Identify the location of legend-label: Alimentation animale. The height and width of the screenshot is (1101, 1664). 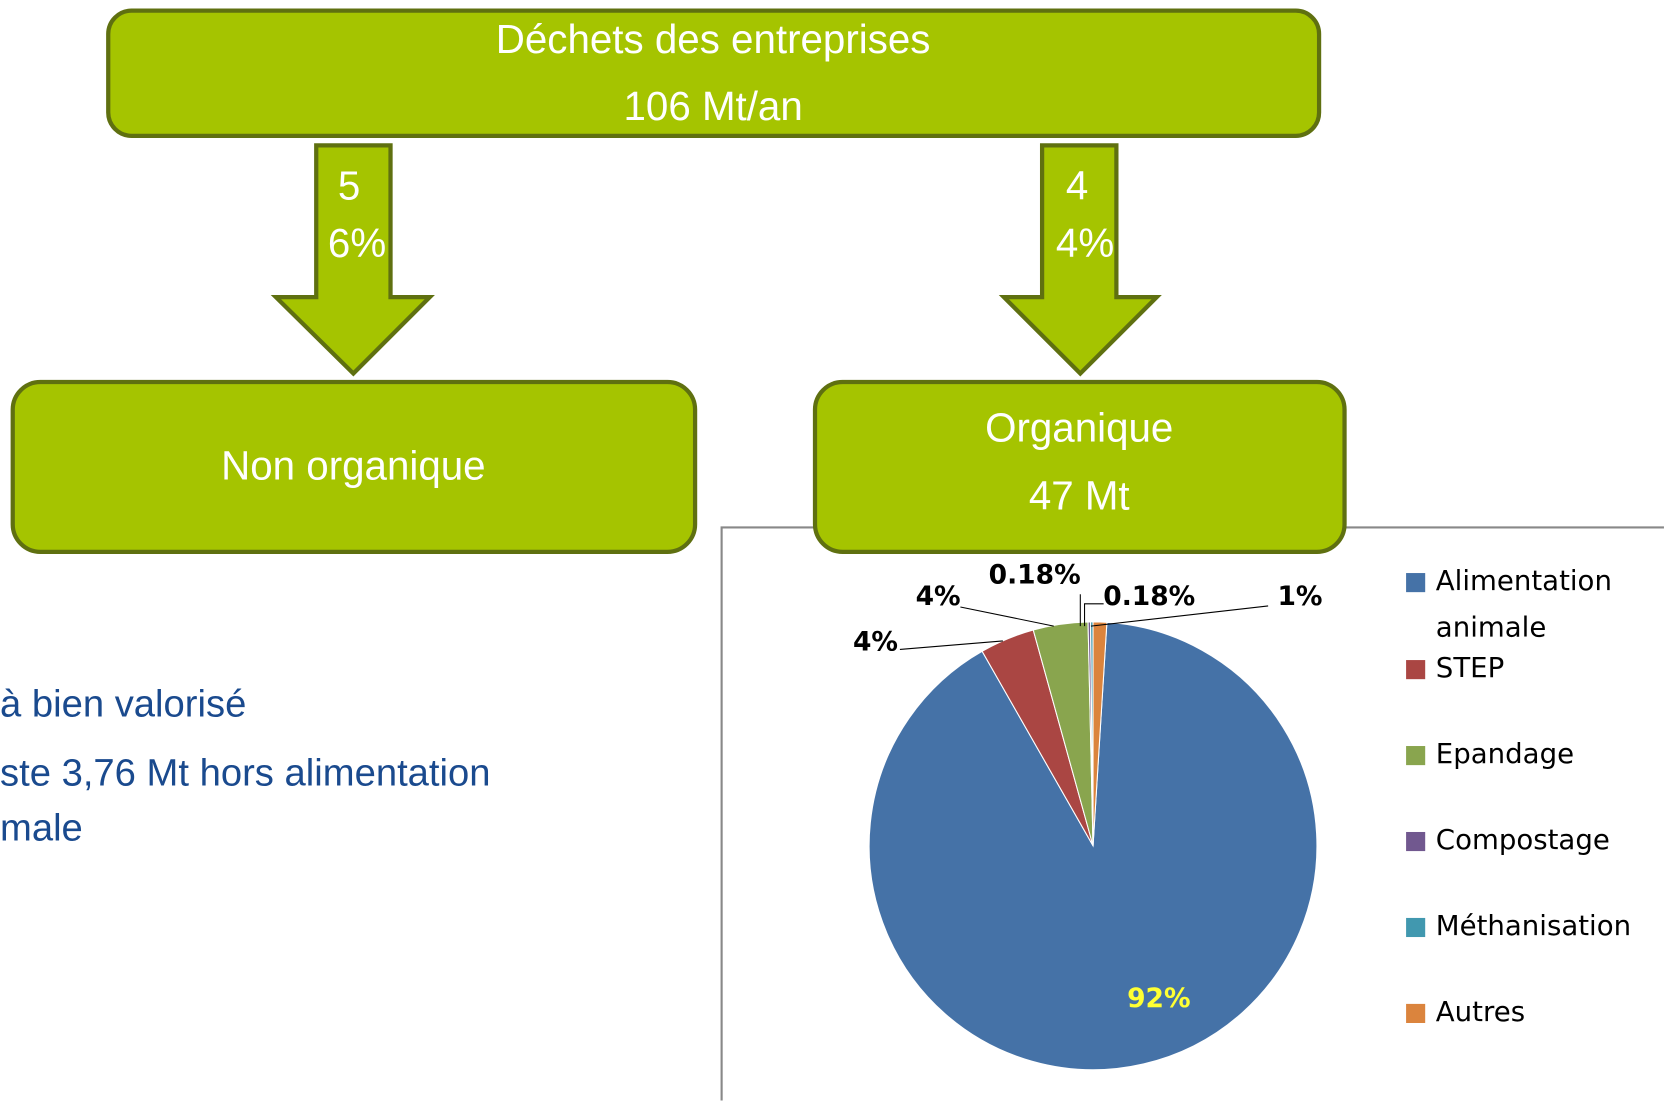
(1523, 605).